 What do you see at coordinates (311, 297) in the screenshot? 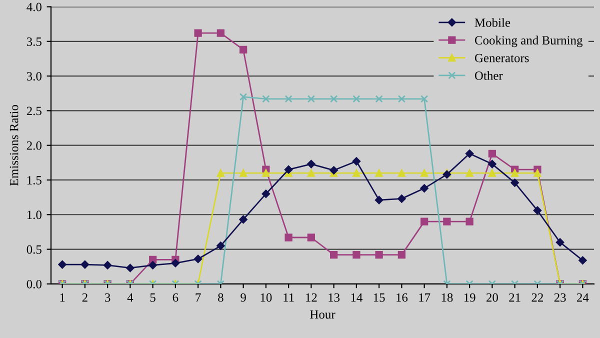
I see `x-tick-label: 12` at bounding box center [311, 297].